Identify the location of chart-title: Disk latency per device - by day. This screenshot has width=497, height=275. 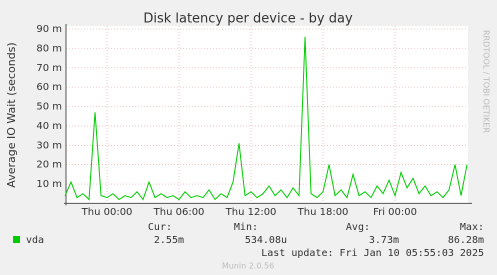
(248, 19).